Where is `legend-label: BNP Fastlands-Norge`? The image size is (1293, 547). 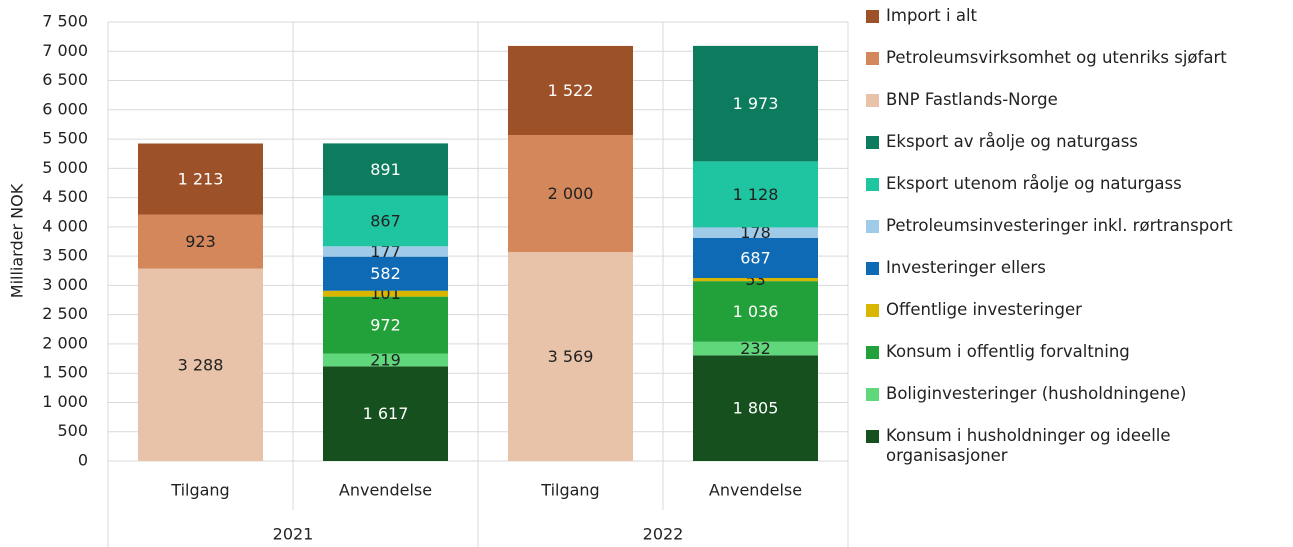
legend-label: BNP Fastlands-Norge is located at coordinates (972, 99).